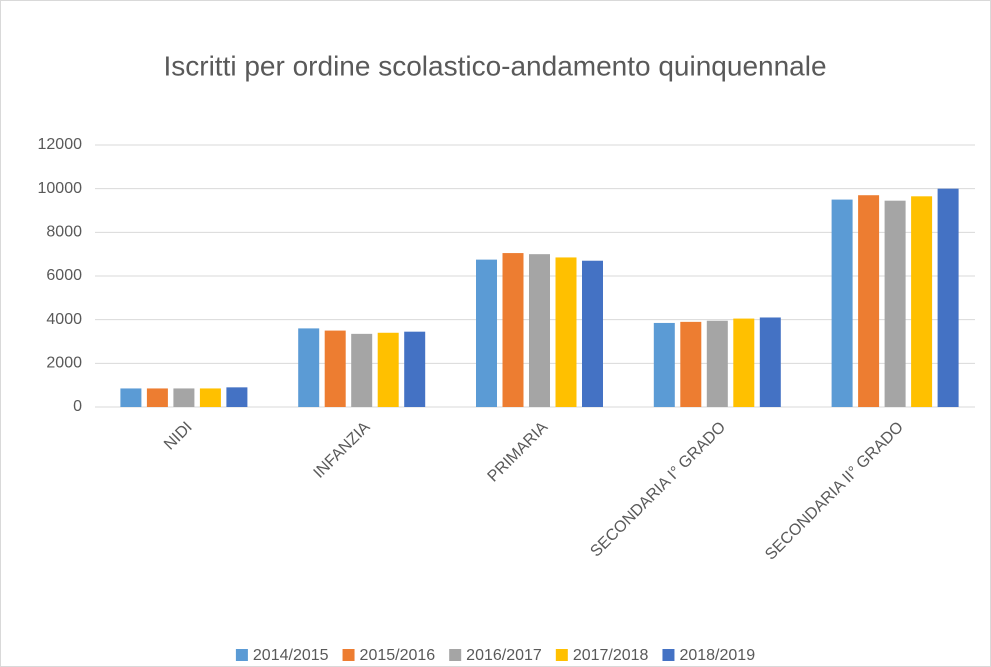  What do you see at coordinates (611, 655) in the screenshot?
I see `legend-label: 2017/2018` at bounding box center [611, 655].